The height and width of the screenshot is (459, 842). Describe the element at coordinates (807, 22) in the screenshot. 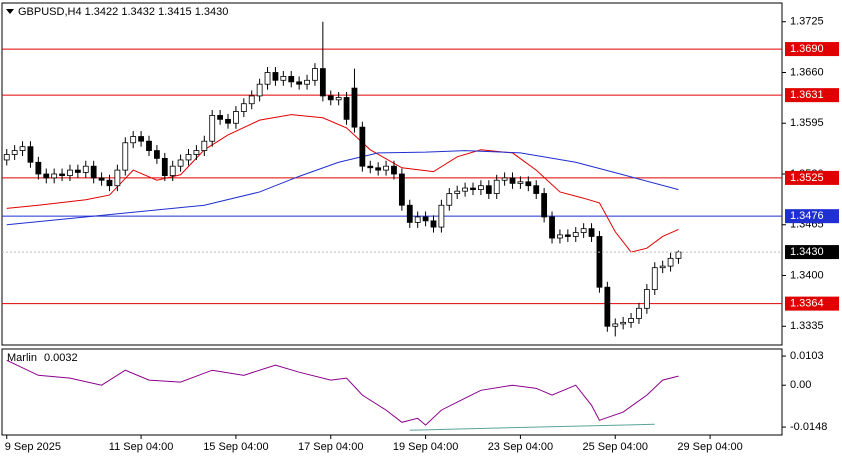

I see `y-tick-label: 1.3725` at that location.